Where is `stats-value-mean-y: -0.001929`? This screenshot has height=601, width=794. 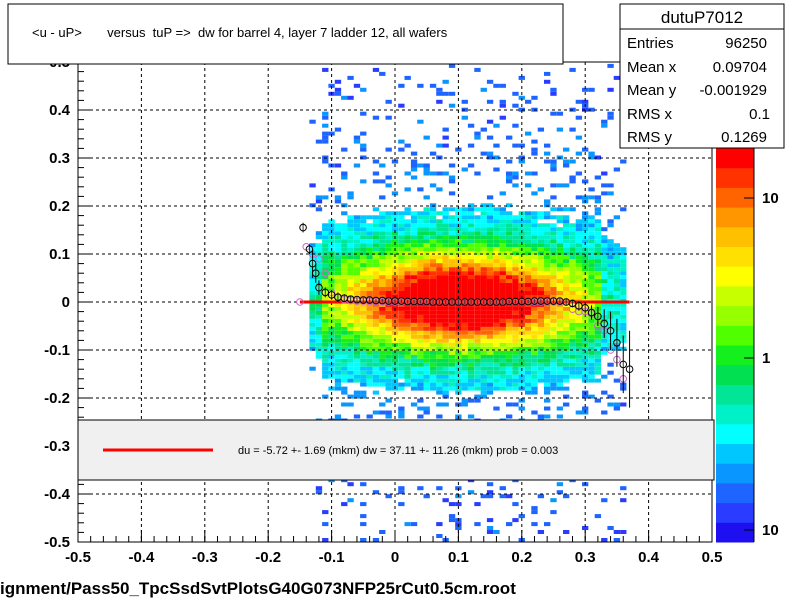
stats-value-mean-y: -0.001929 is located at coordinates (733, 90).